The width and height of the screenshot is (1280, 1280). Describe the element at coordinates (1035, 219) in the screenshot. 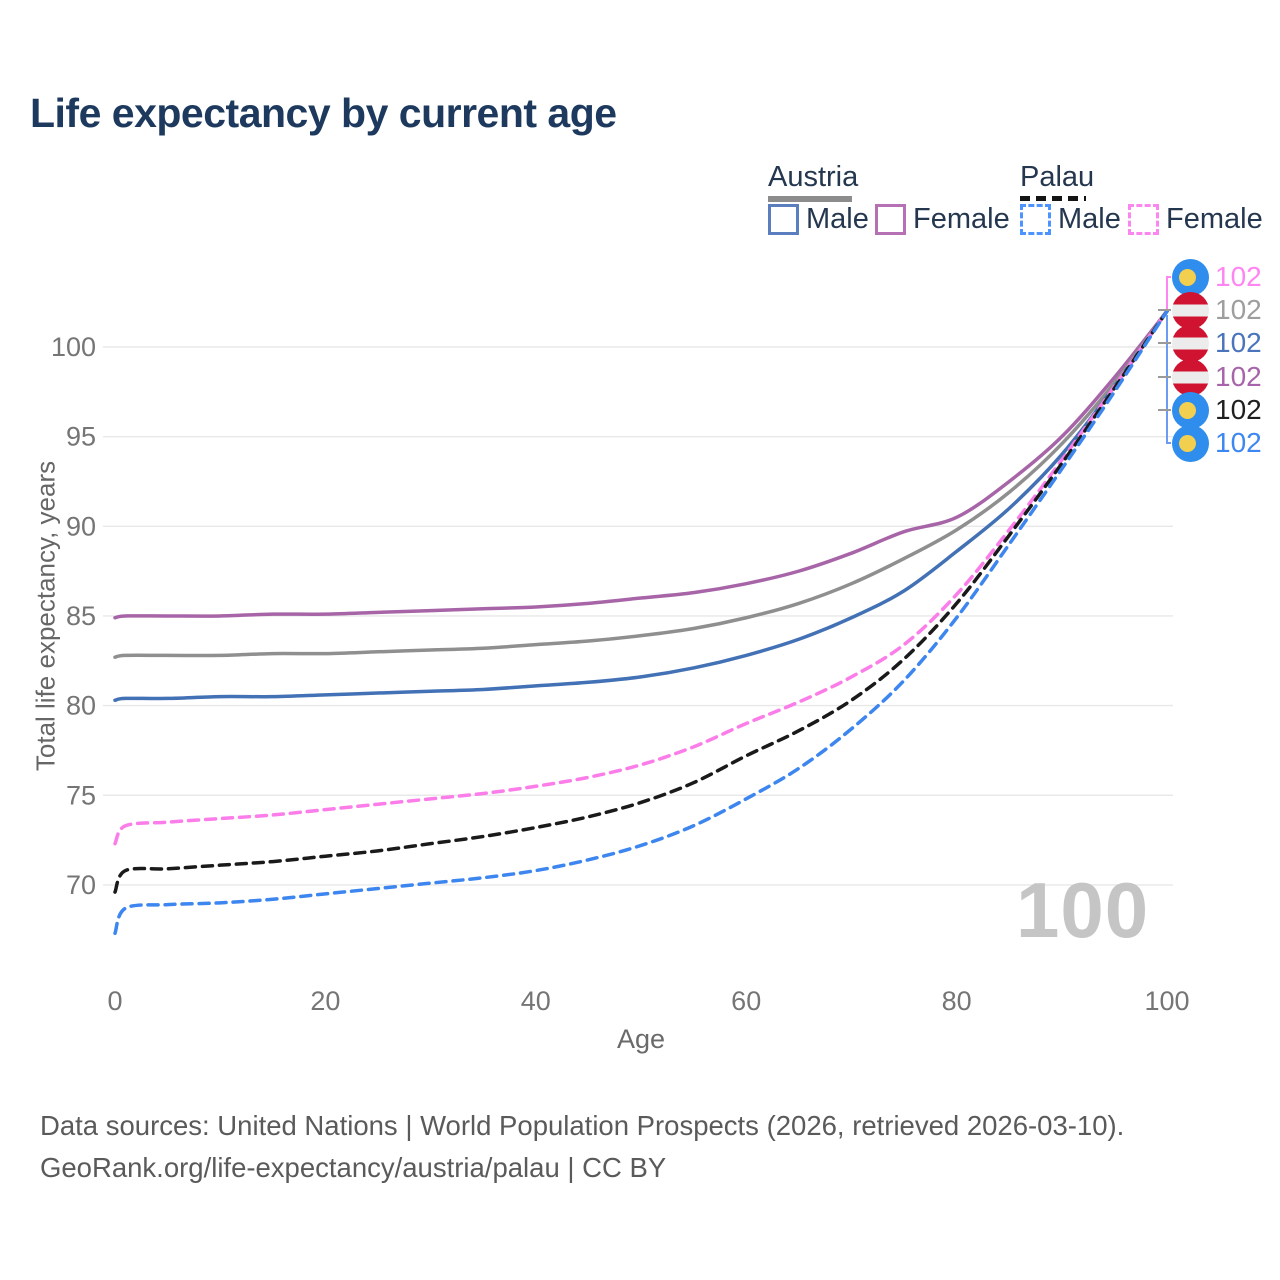

I see `legend-swatch-palau-male` at that location.